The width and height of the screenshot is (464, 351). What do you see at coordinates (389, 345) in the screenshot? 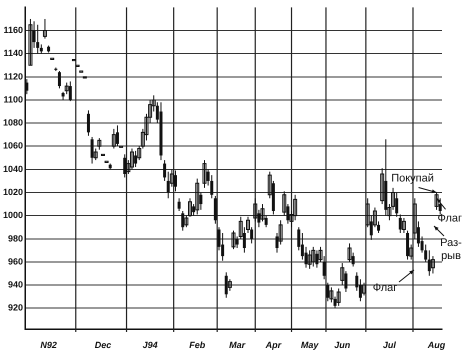
I see `x-tick-label: Jul` at bounding box center [389, 345].